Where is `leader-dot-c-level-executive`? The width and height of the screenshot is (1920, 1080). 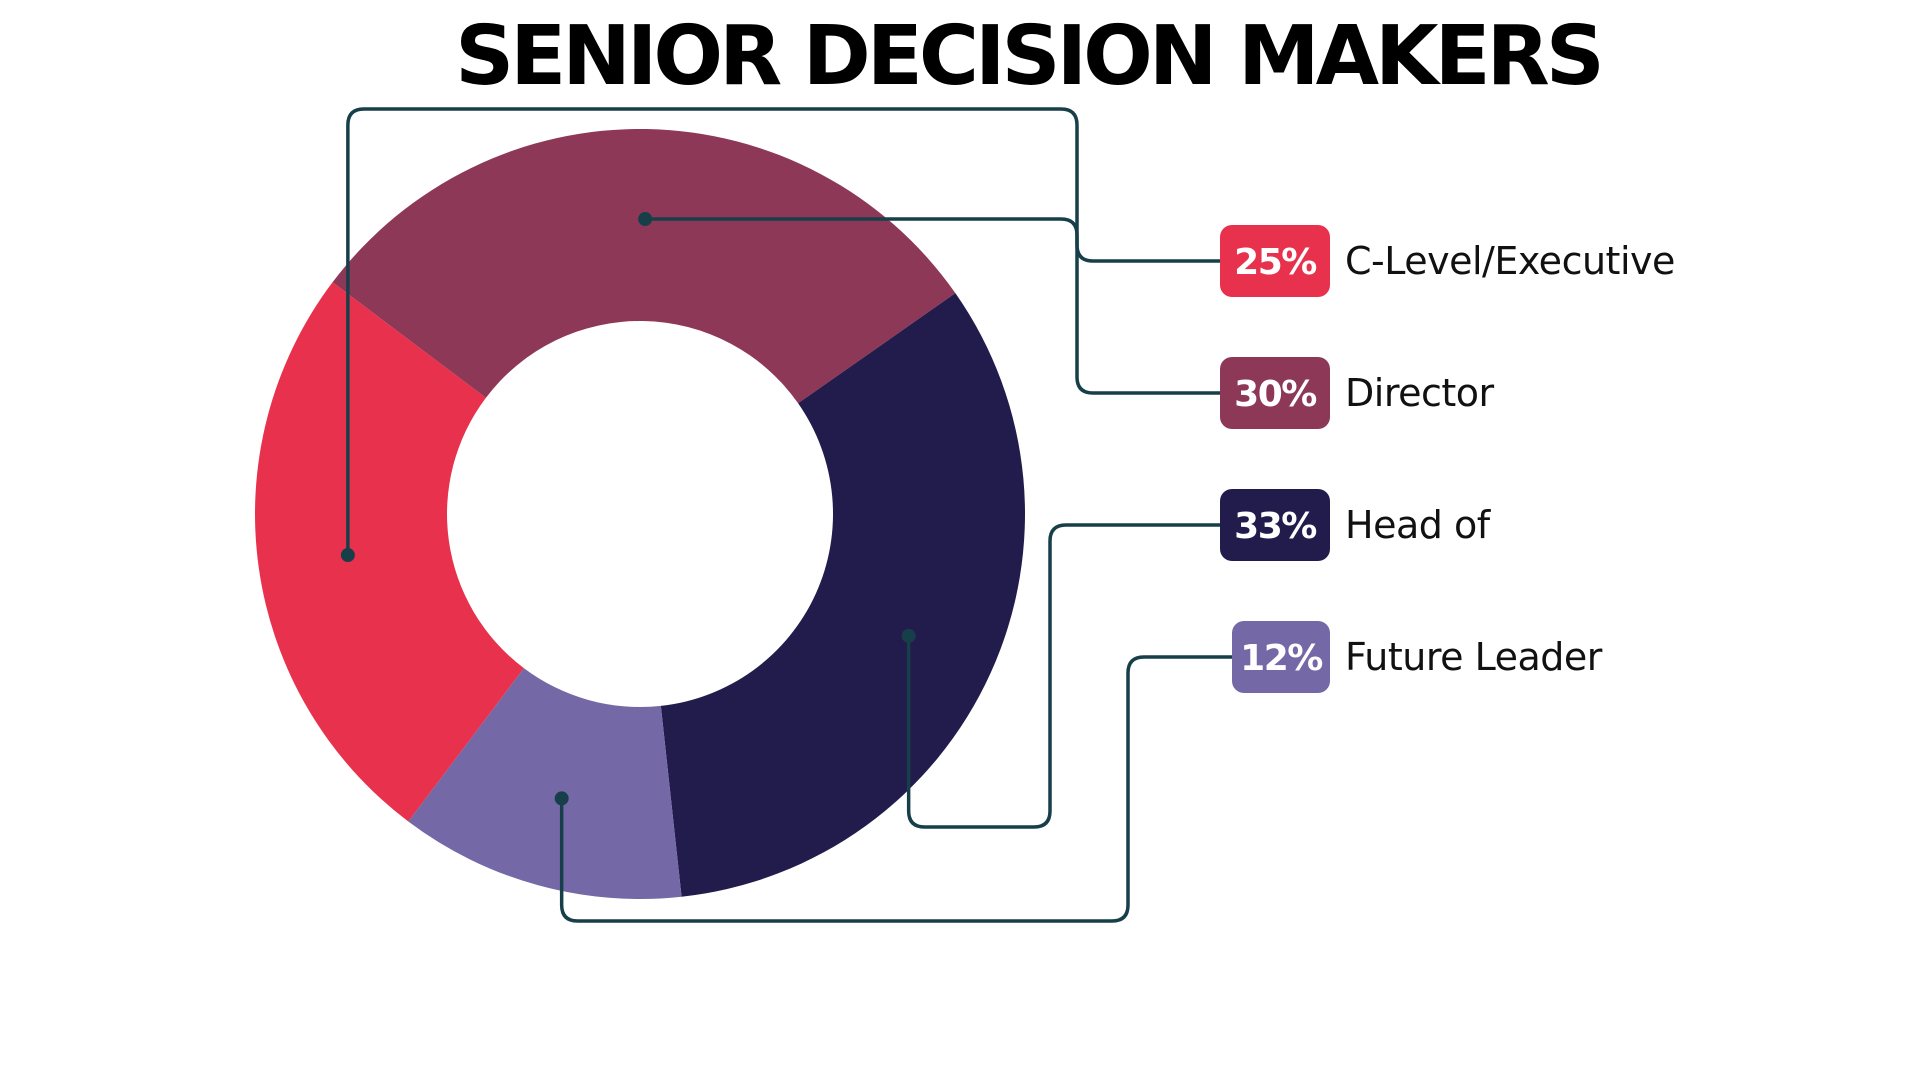
leader-dot-c-level-executive is located at coordinates (347, 555).